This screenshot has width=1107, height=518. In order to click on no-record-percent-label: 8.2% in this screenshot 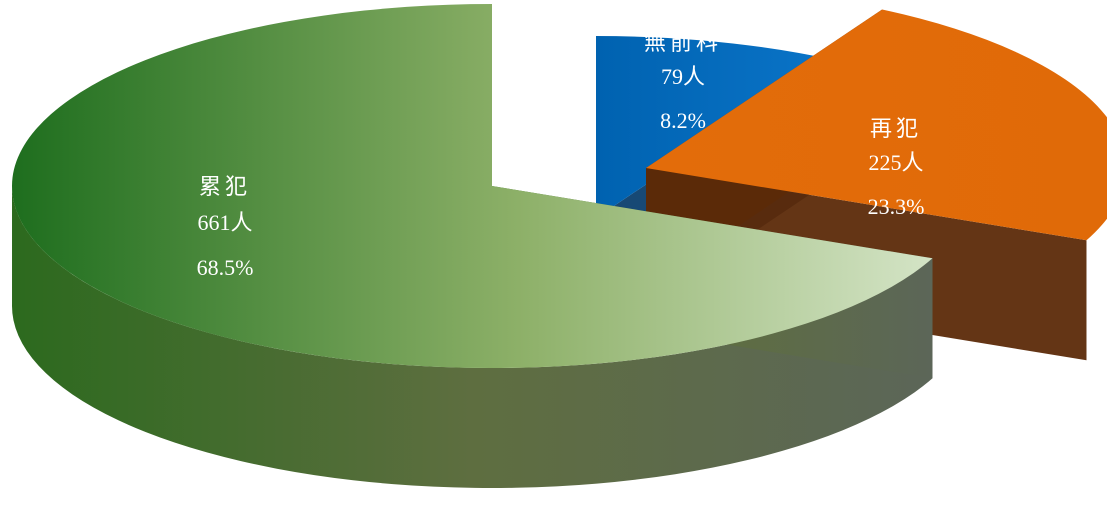, I will do `click(683, 120)`.